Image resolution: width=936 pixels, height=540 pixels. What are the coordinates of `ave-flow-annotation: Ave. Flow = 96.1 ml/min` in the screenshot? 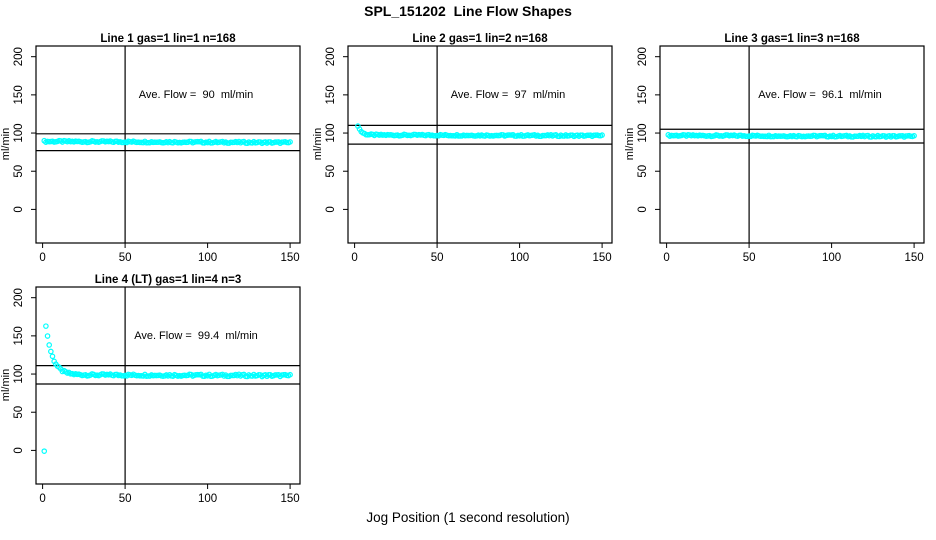 It's located at (820, 95).